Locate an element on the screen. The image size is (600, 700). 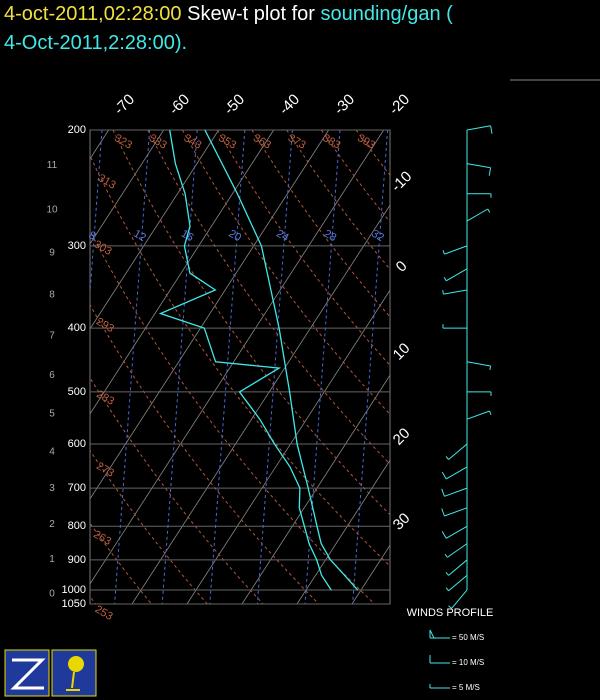
logos is located at coordinates (50, 673).